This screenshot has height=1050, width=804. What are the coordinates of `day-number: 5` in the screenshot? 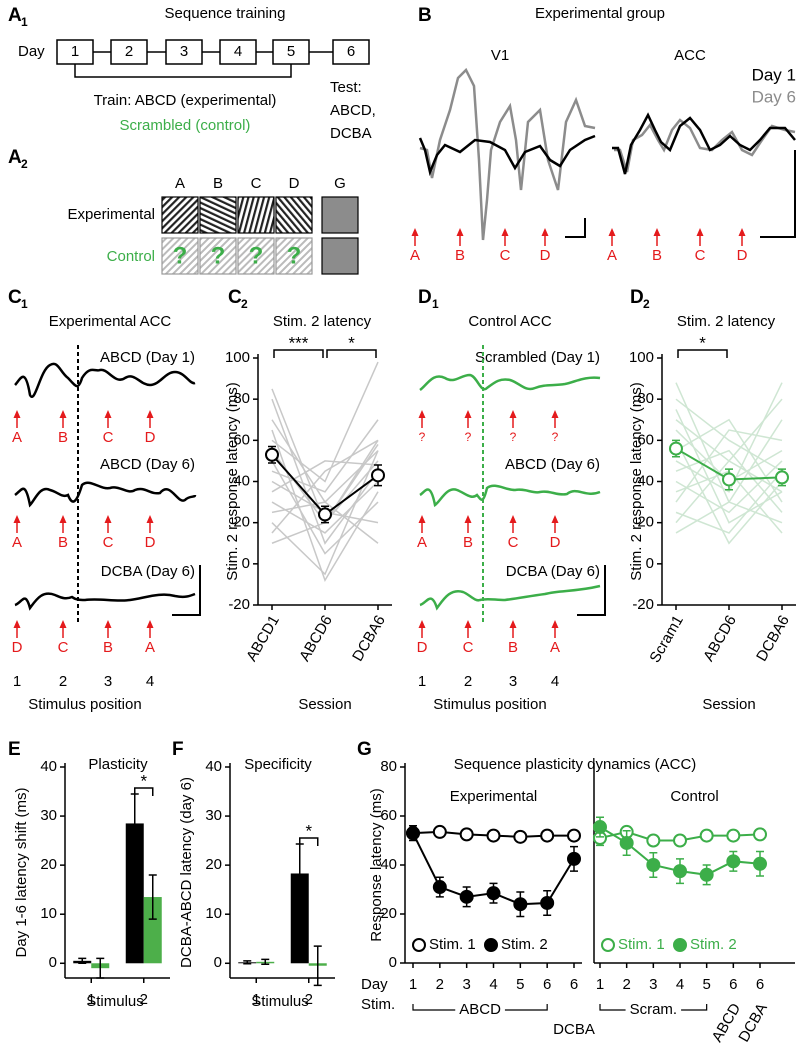 It's located at (291, 51).